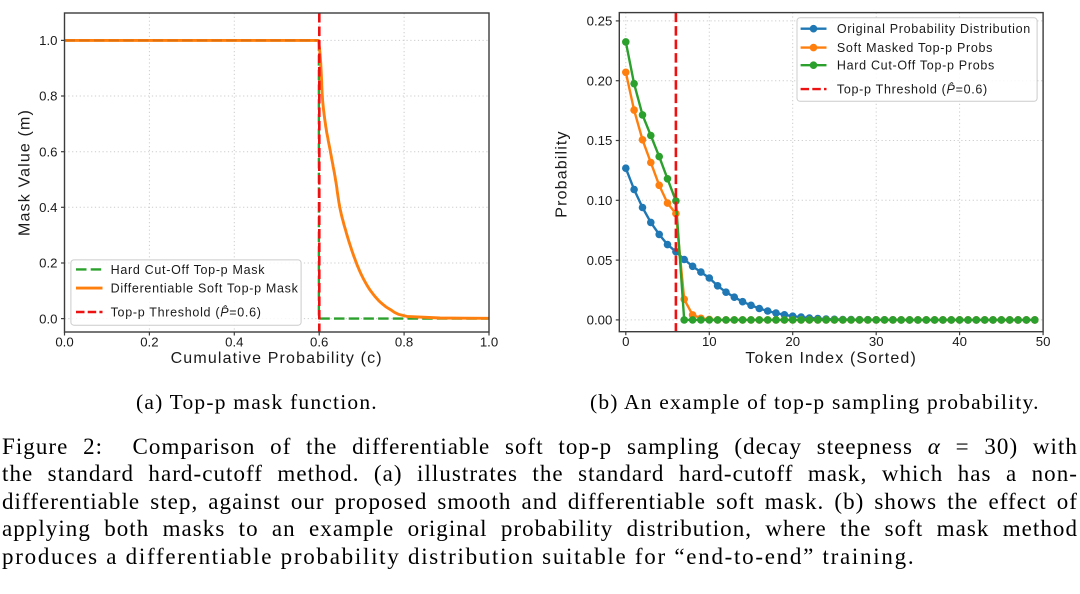 The width and height of the screenshot is (1080, 594). What do you see at coordinates (915, 48) in the screenshot?
I see `svg-text: Soft Masked Top-p Probs` at bounding box center [915, 48].